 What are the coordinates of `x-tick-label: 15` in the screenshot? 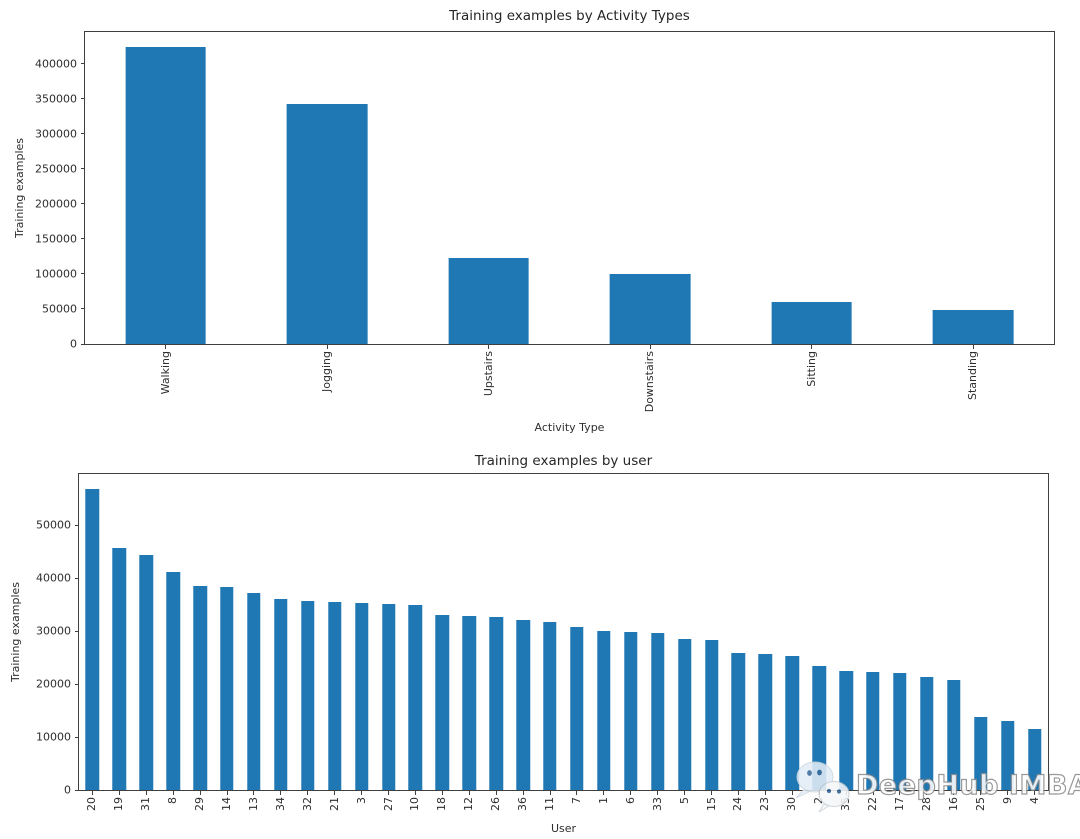 It's located at (711, 804).